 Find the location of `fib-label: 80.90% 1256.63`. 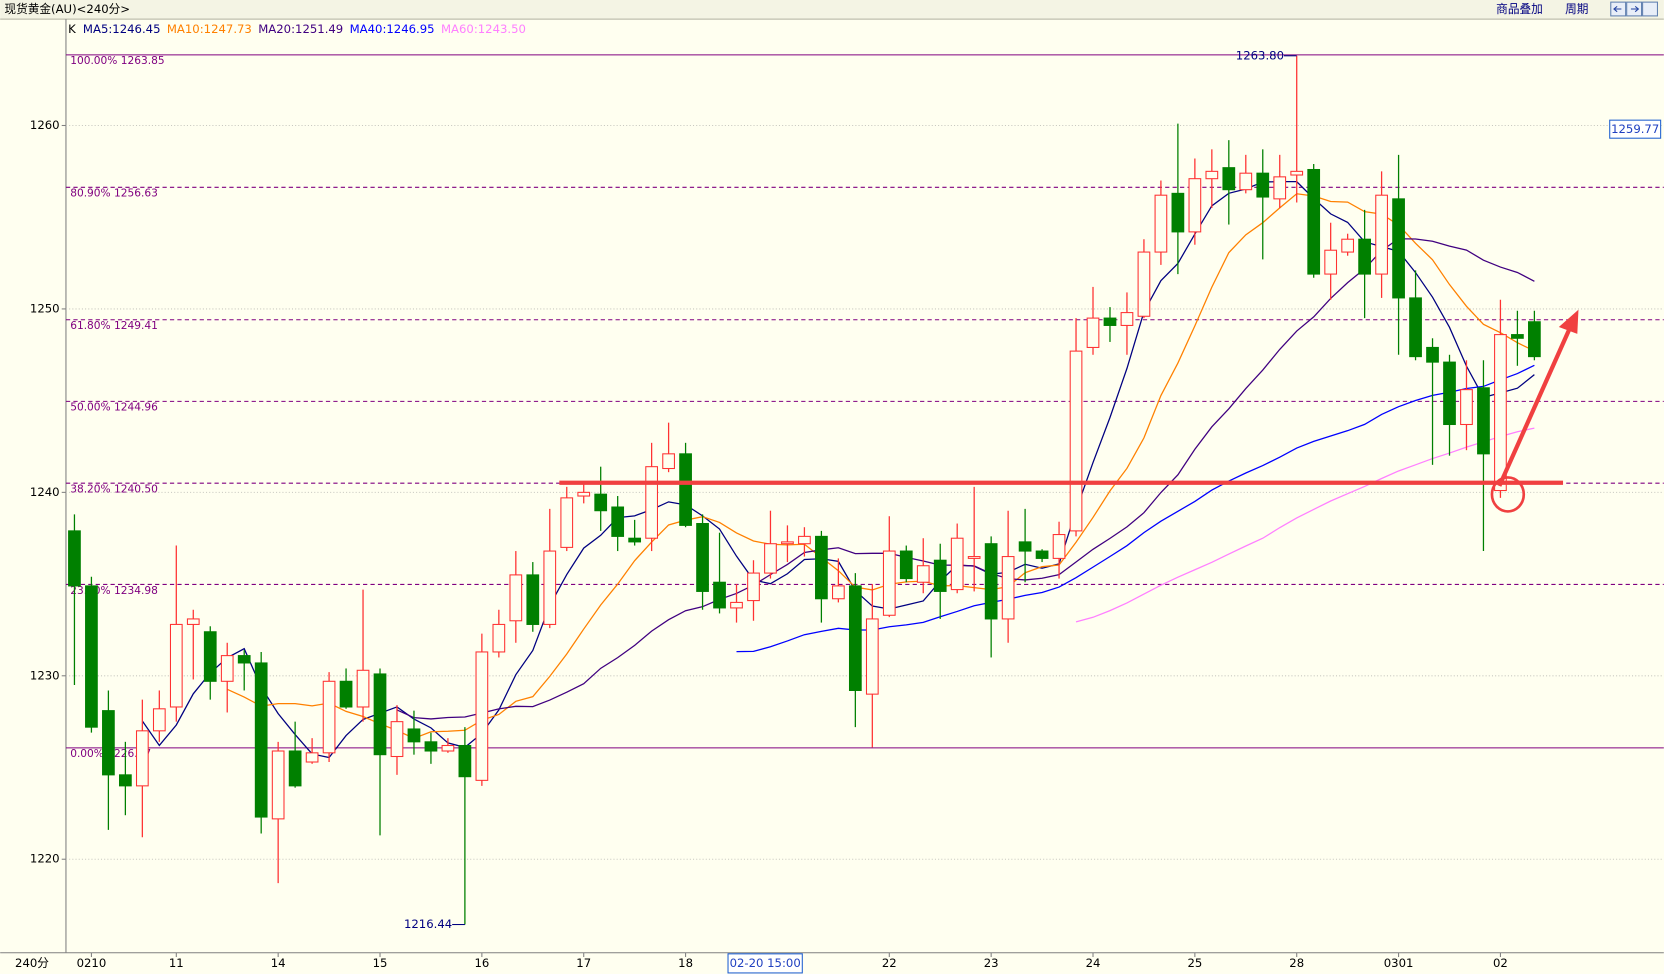

fib-label: 80.90% 1256.63 is located at coordinates (114, 193).